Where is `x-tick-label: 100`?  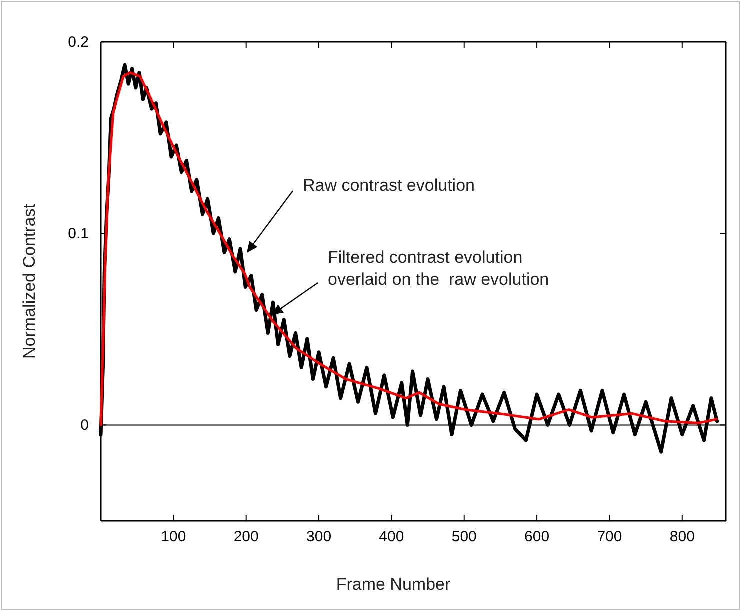
x-tick-label: 100 is located at coordinates (173, 537).